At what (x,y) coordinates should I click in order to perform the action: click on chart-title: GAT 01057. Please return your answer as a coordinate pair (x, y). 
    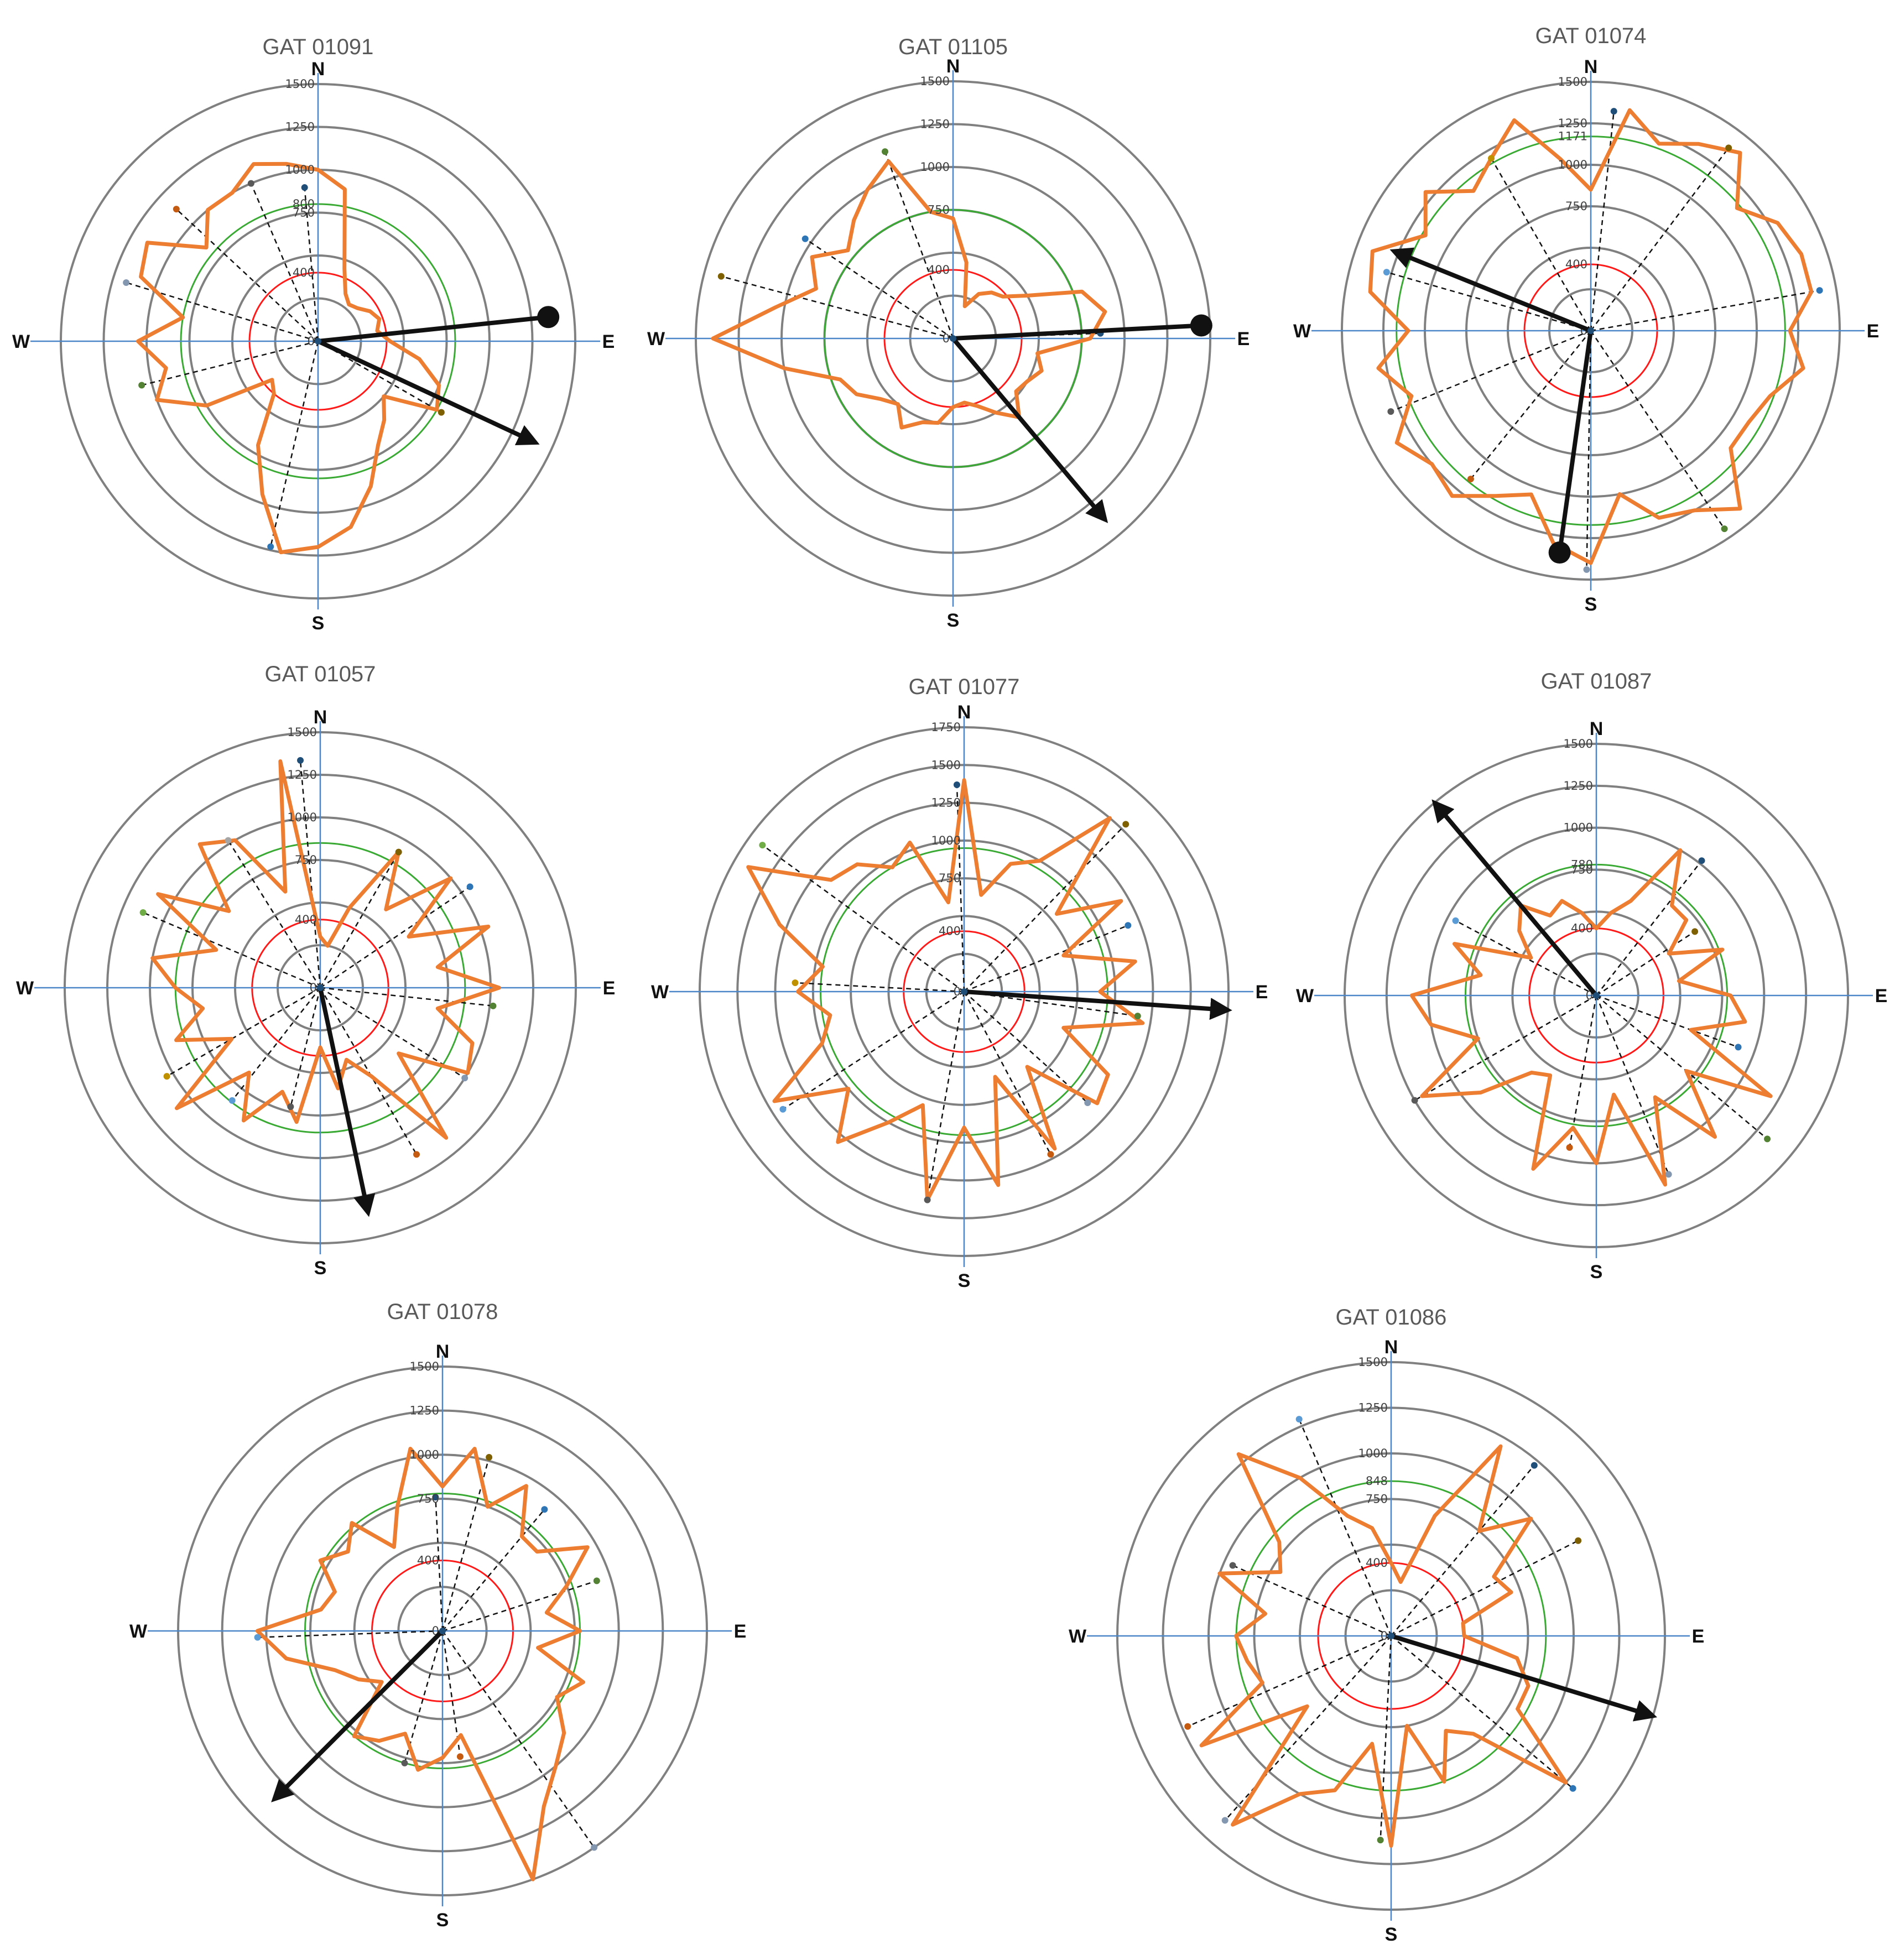
    Looking at the image, I should click on (320, 674).